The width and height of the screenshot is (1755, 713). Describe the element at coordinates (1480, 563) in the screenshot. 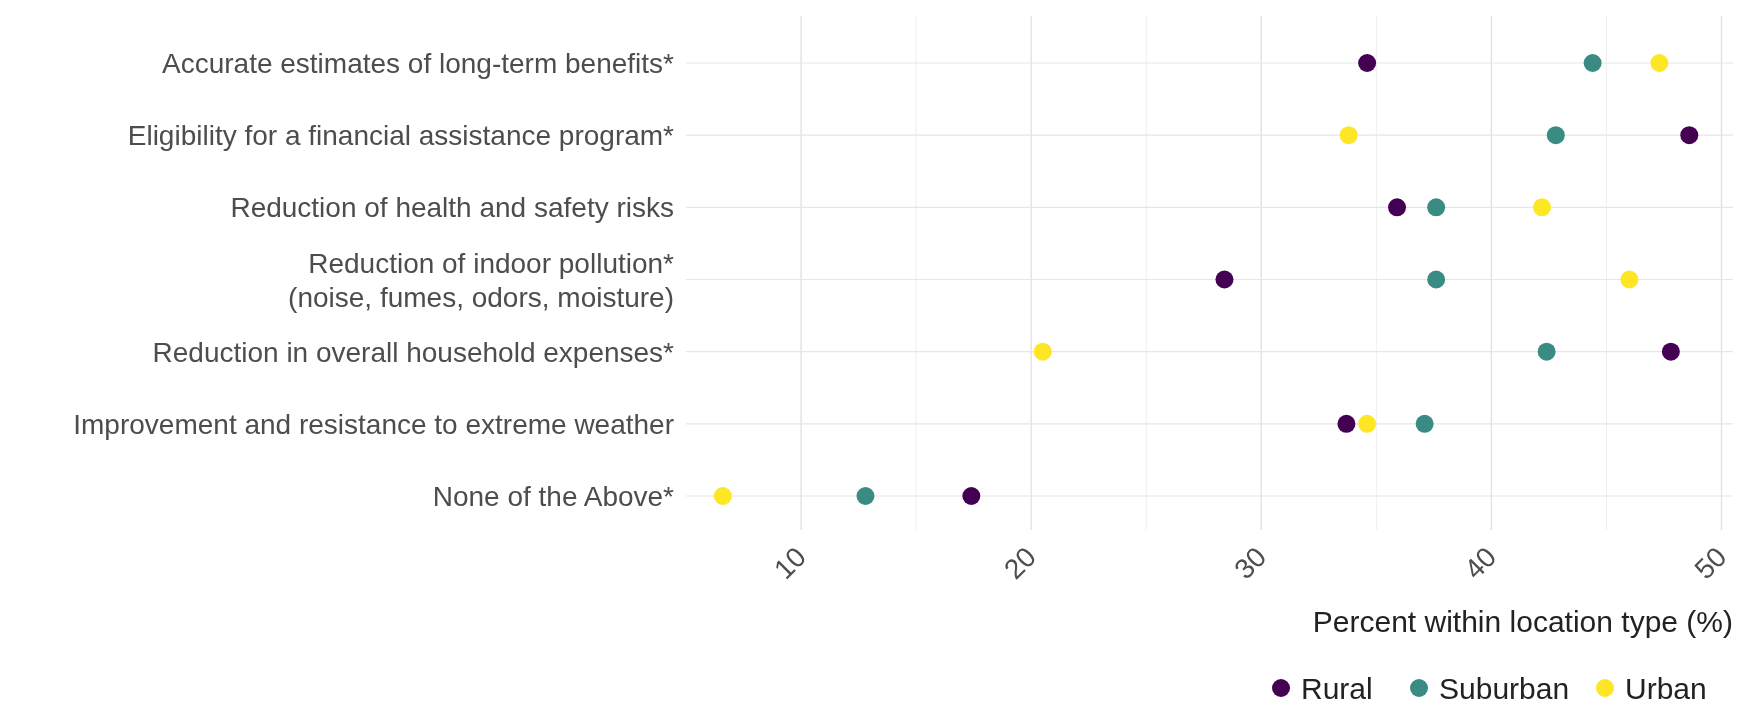

I see `x-tick-label: 40` at that location.